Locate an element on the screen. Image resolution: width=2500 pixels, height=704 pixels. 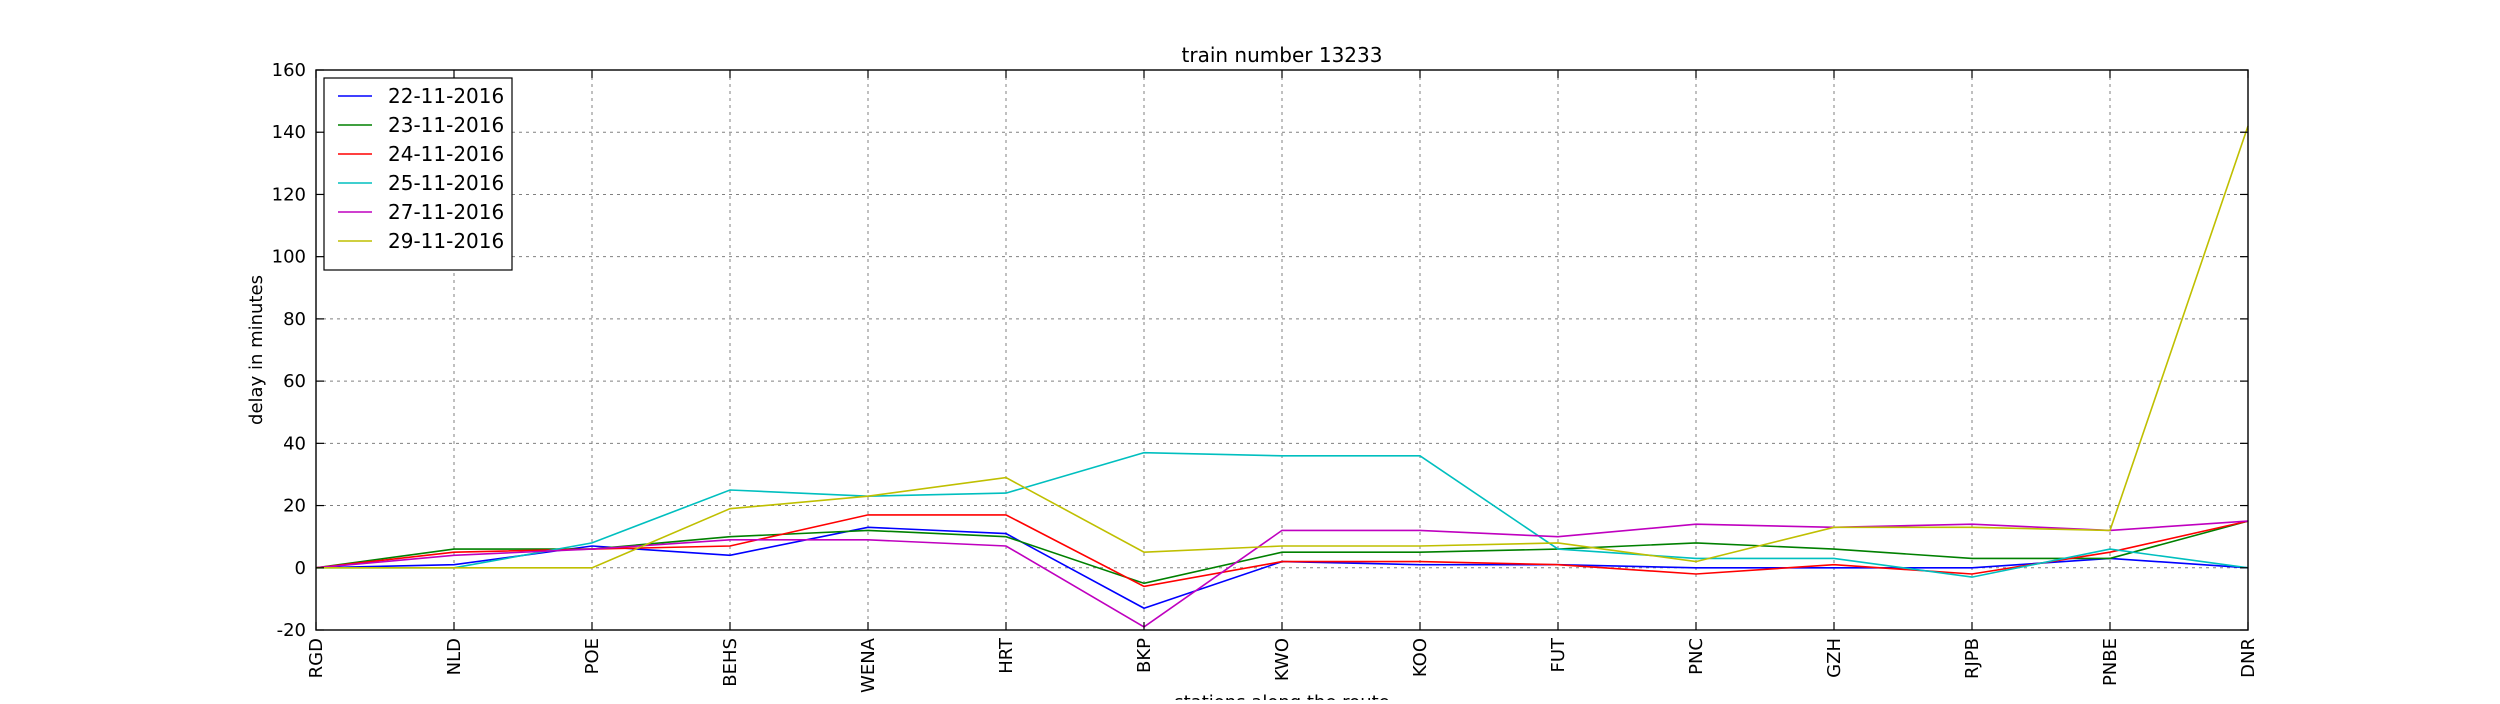
legend-entry-label: 24-11-2016 is located at coordinates (446, 154).